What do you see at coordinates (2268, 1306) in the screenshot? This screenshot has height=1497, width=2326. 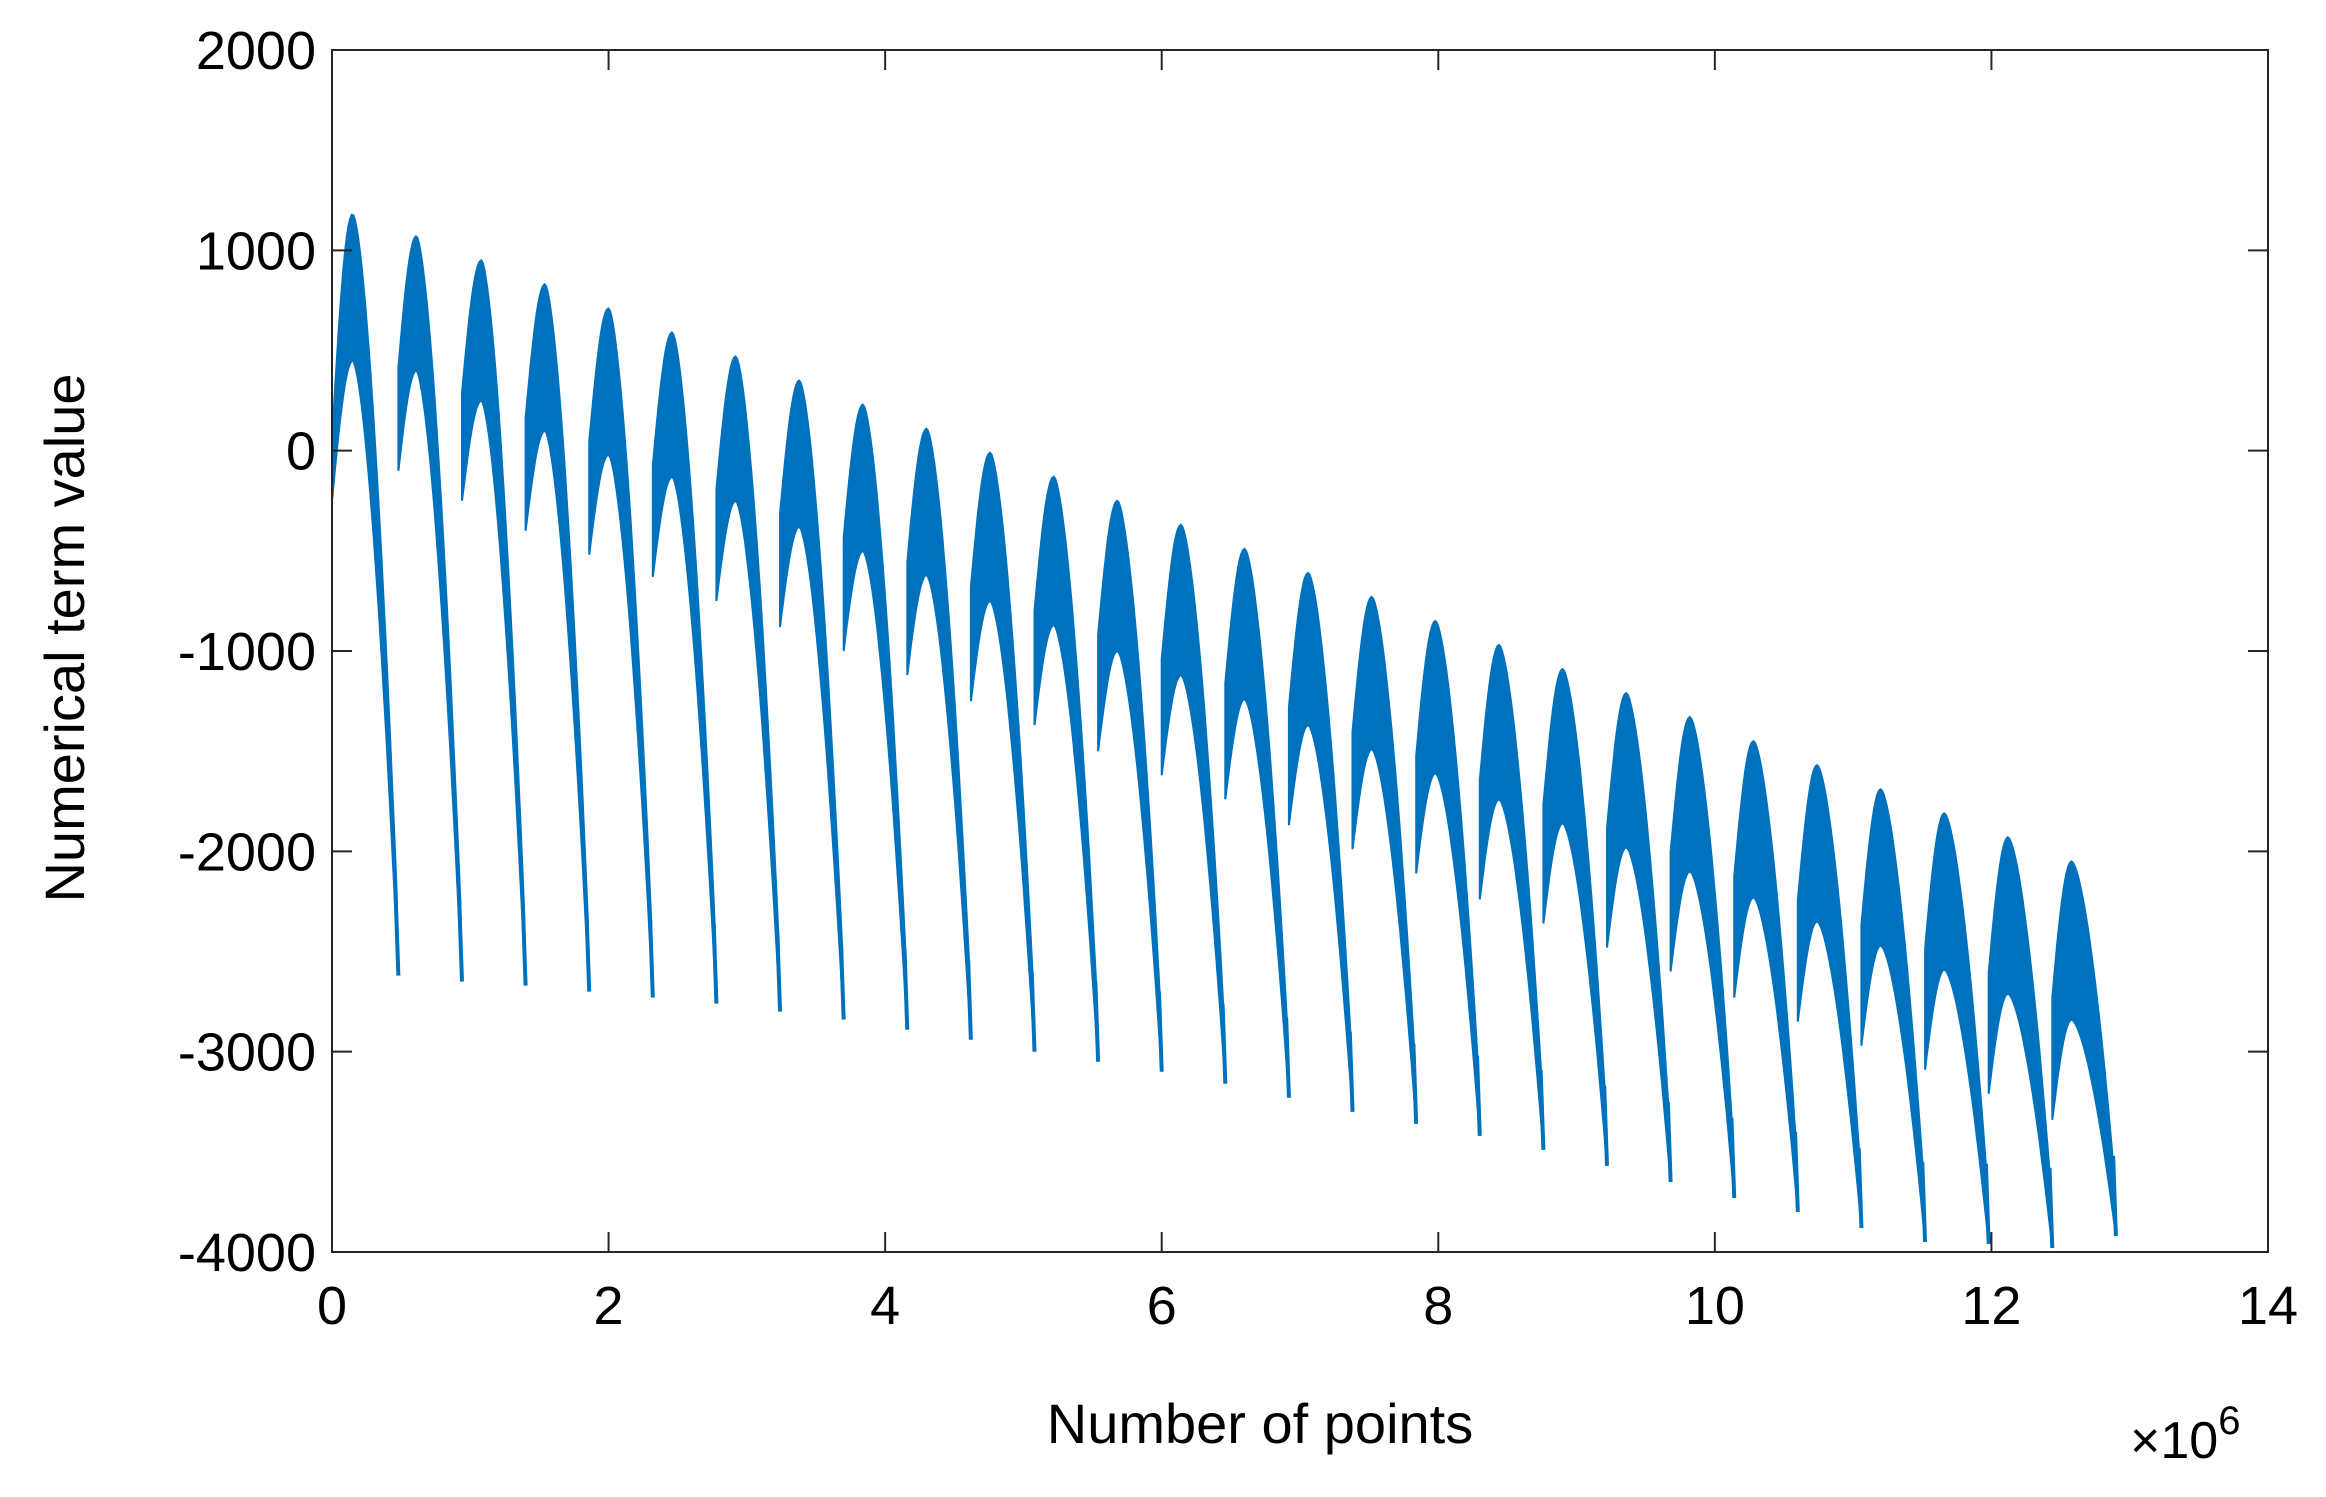 I see `x-tick-label: 14` at bounding box center [2268, 1306].